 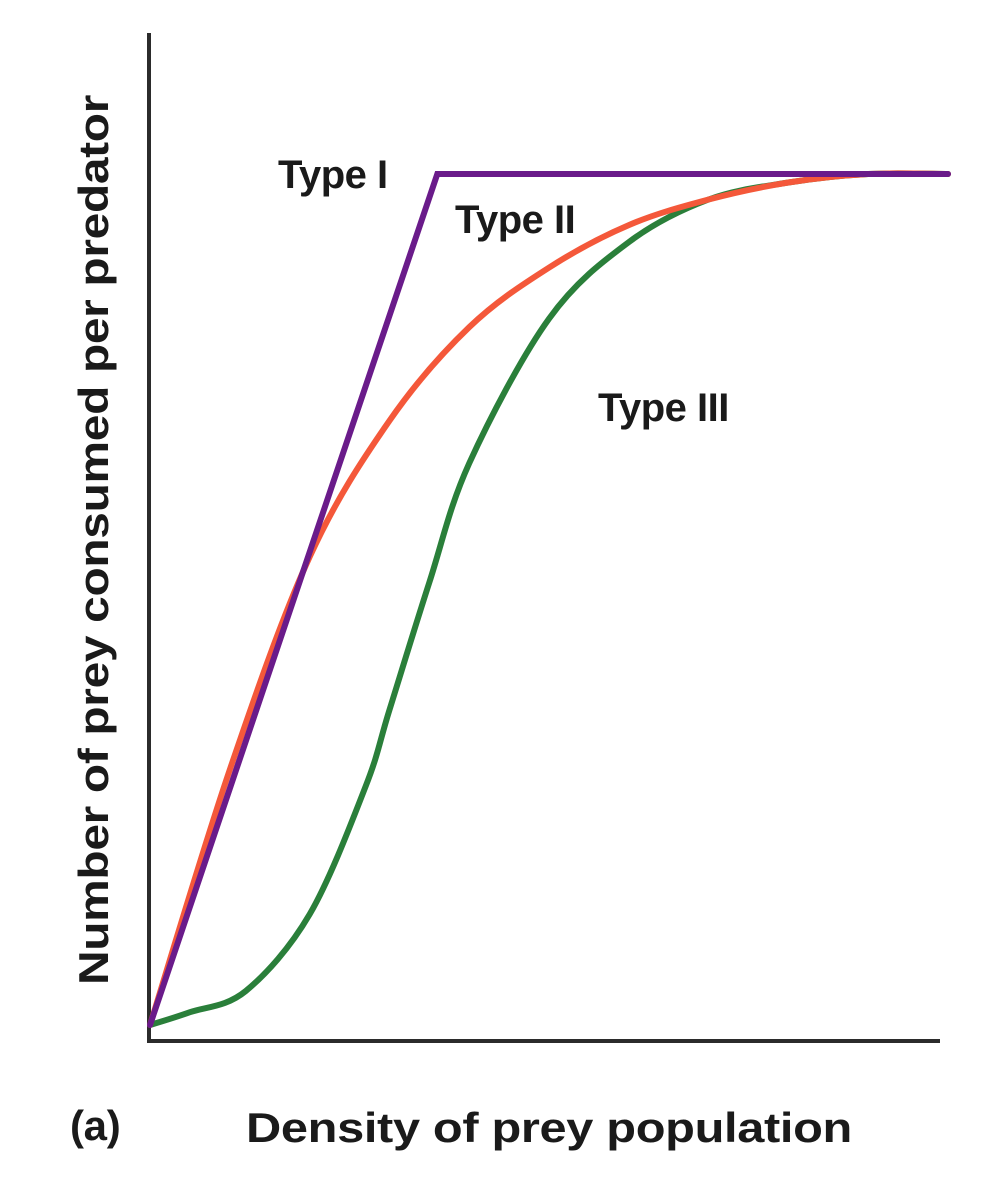 What do you see at coordinates (95, 1125) in the screenshot?
I see `panel-label: (a)` at bounding box center [95, 1125].